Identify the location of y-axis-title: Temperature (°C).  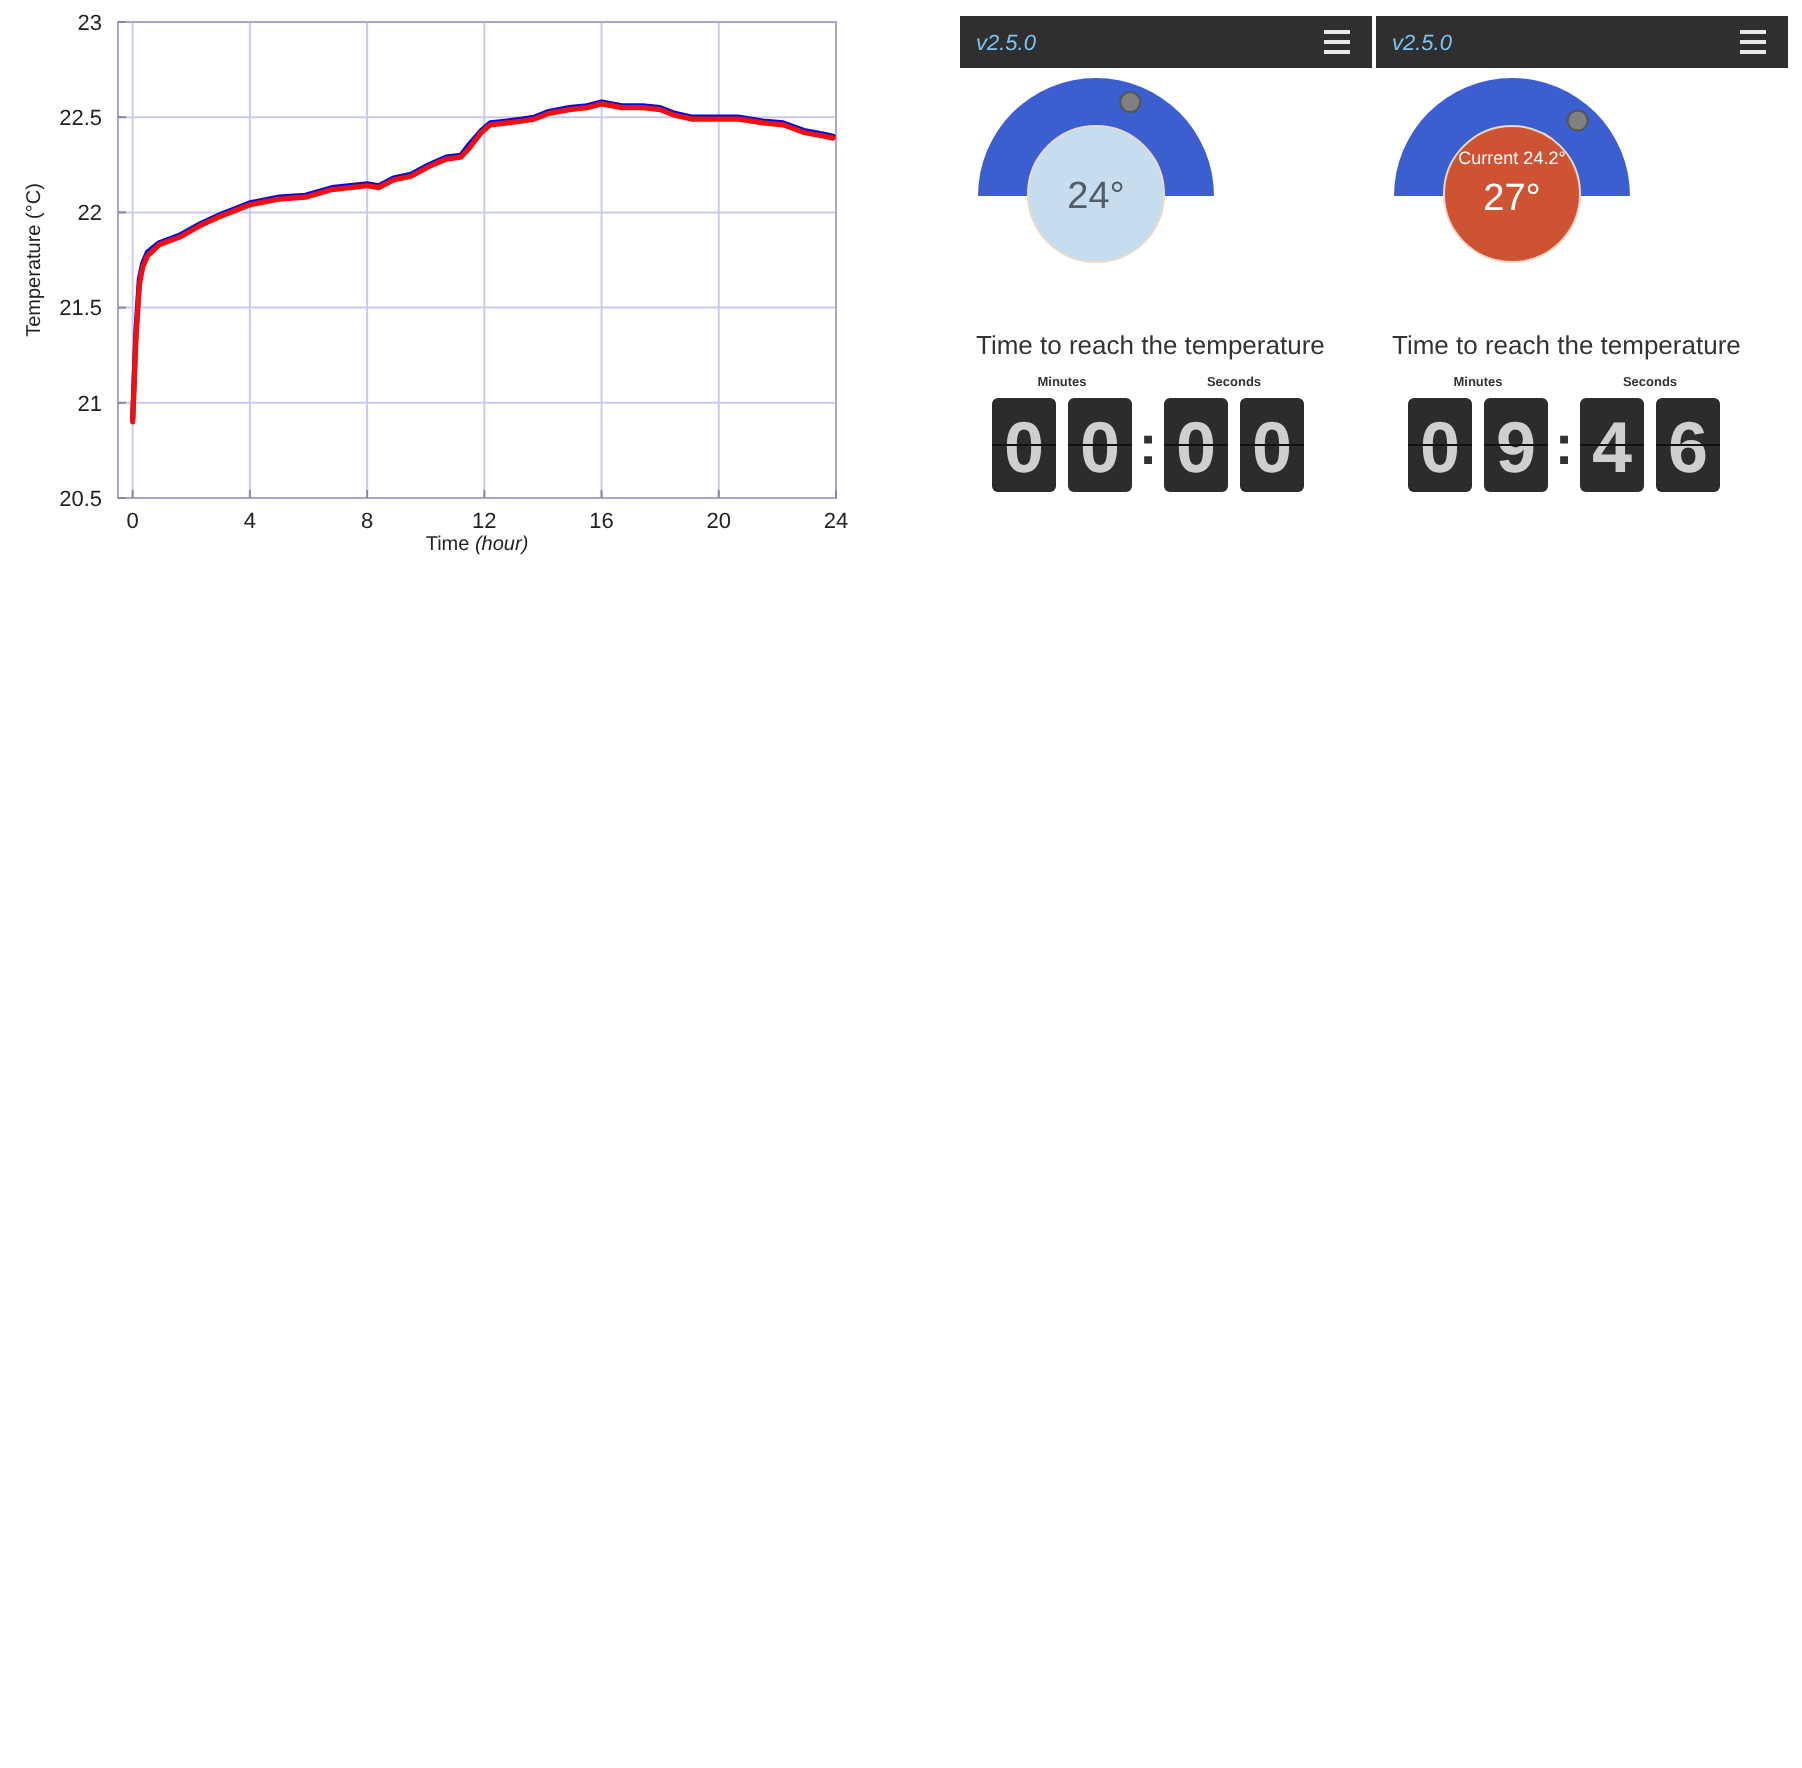
(35, 260).